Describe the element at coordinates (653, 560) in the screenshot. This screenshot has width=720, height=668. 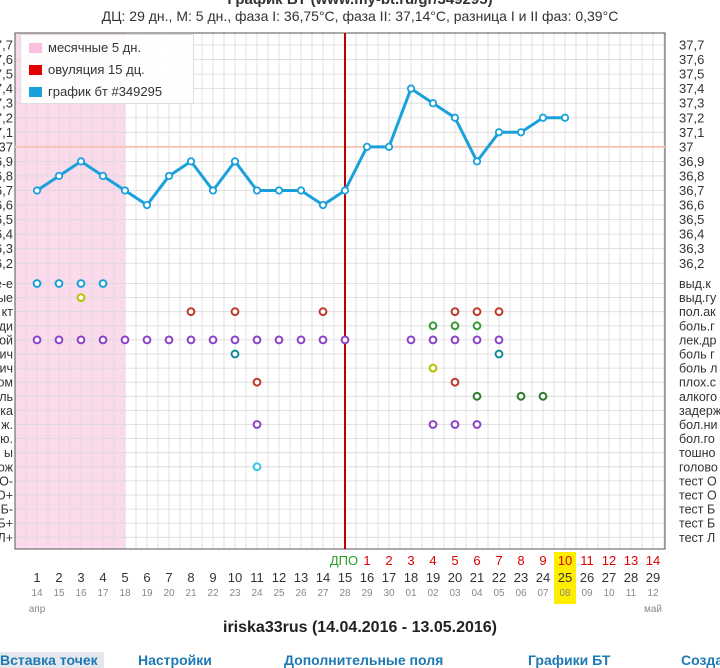
I see `dpo-number: 14` at that location.